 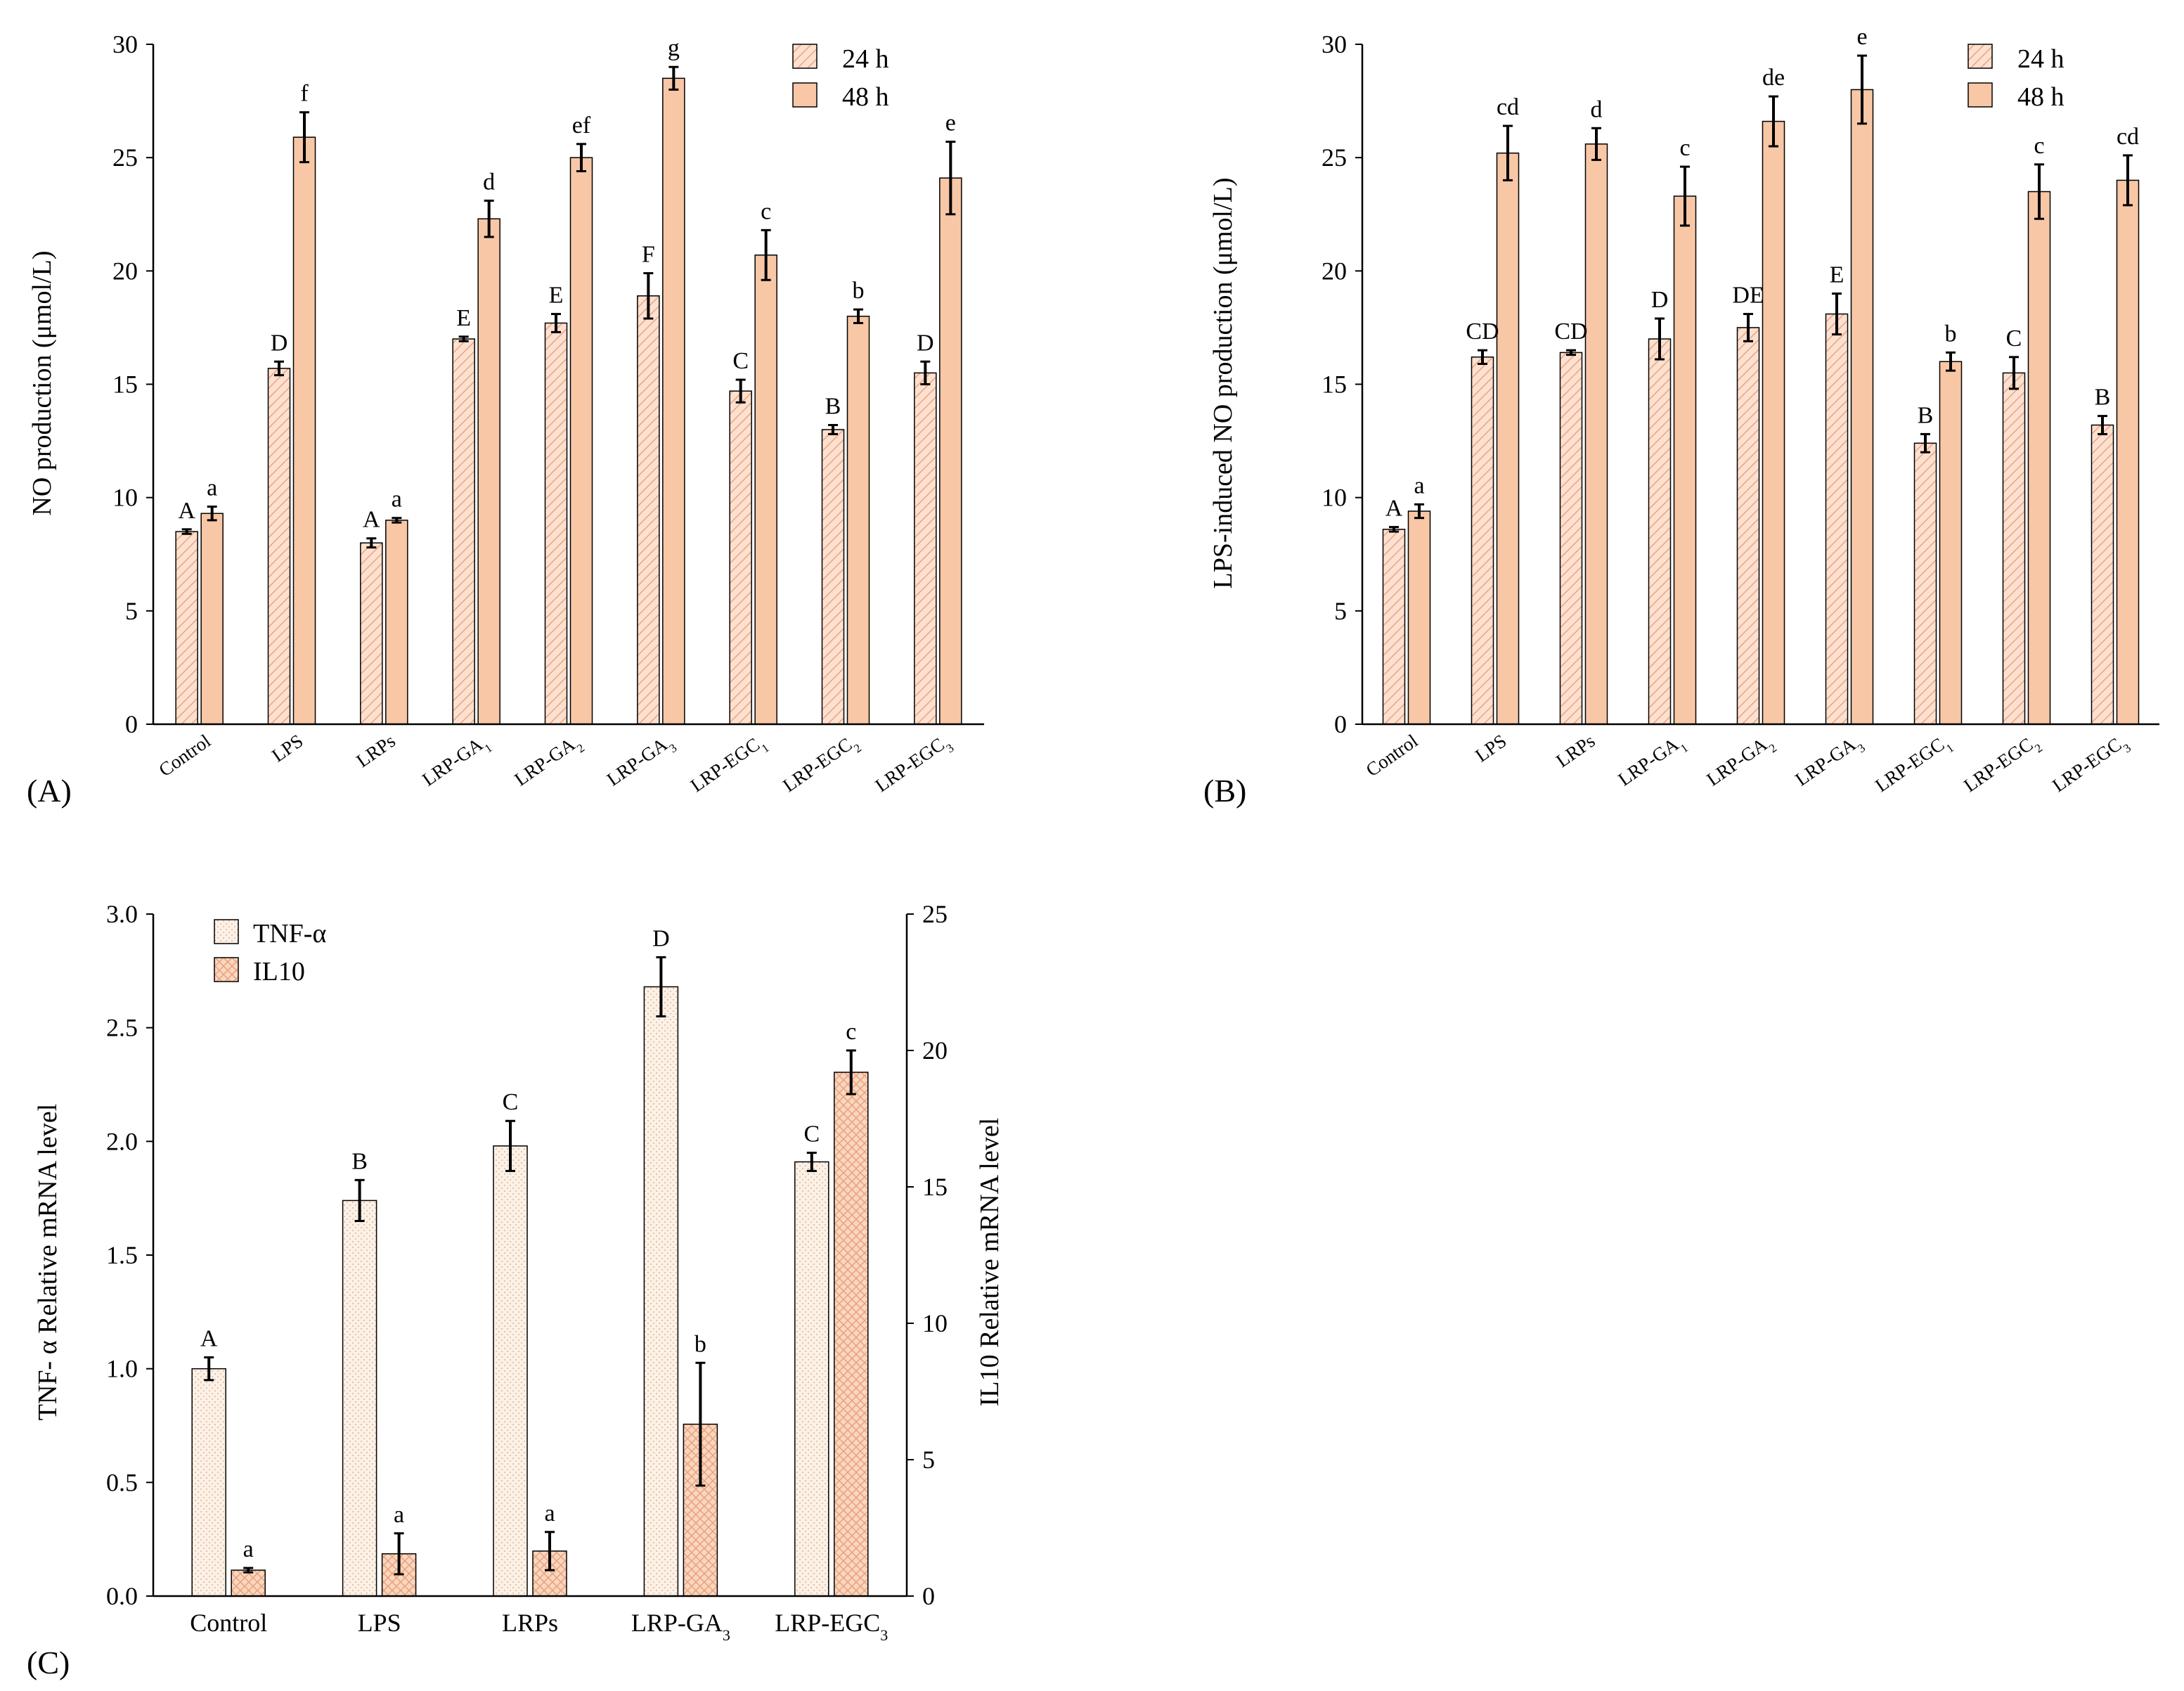 What do you see at coordinates (935, 1187) in the screenshot?
I see `y-right-tick-label: 15` at bounding box center [935, 1187].